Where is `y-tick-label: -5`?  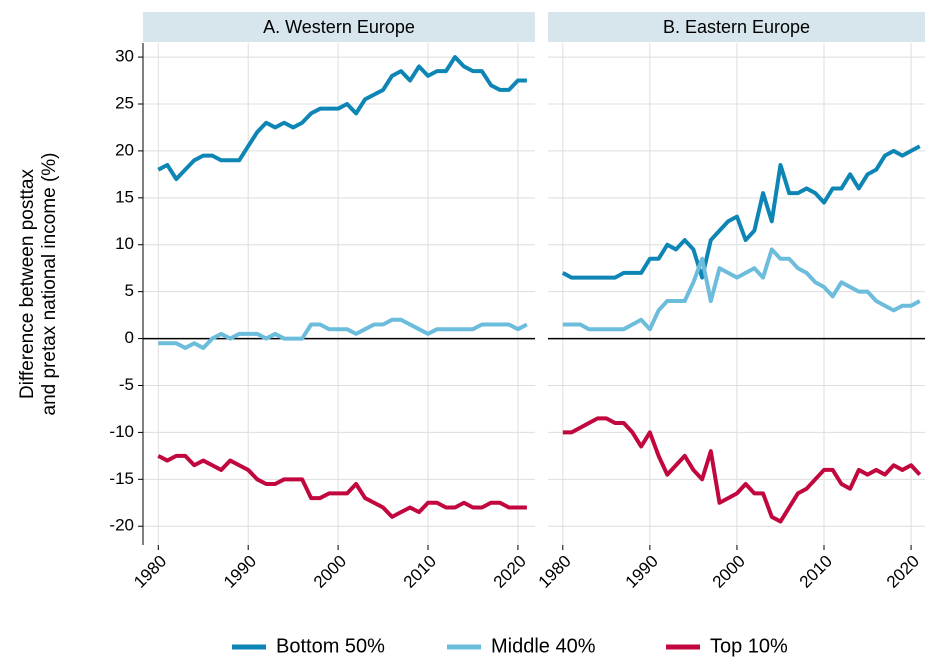 y-tick-label: -5 is located at coordinates (126, 384).